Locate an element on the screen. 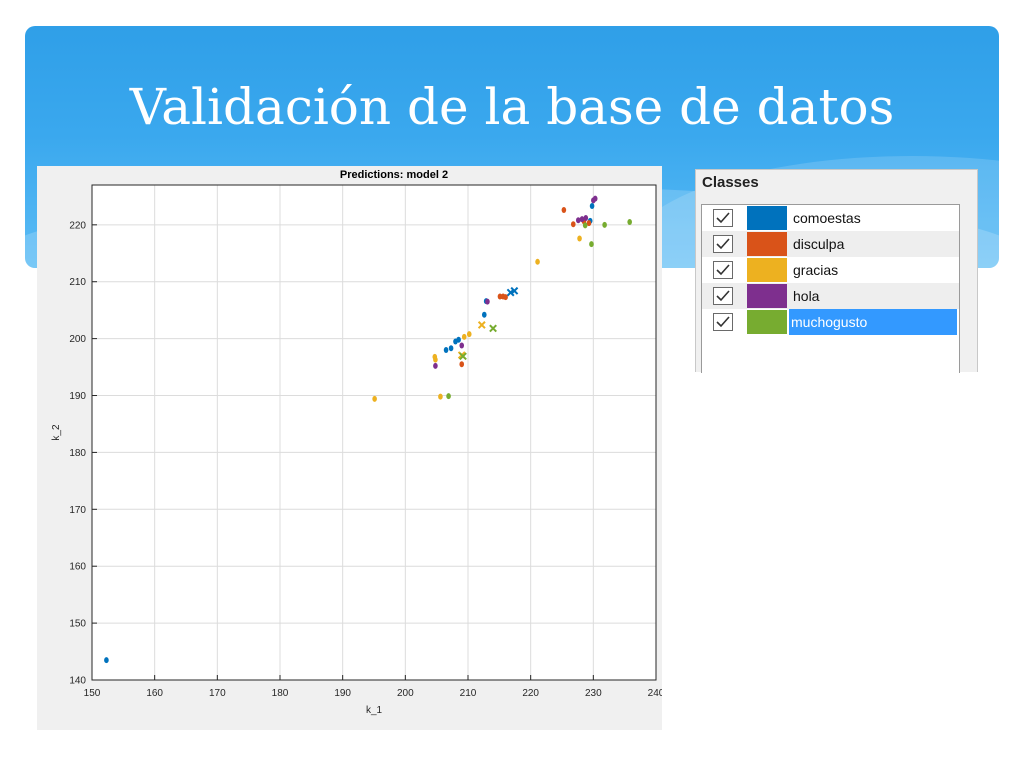  class-label: gracias is located at coordinates (816, 270).